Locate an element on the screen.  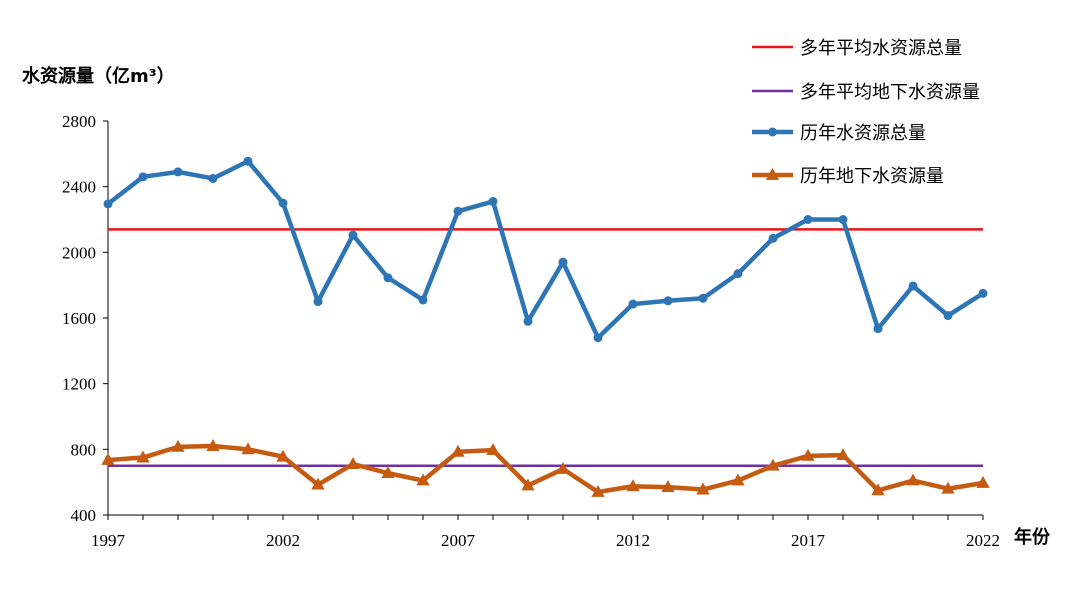
legend-item-历年水资源总量: 历年水资源总量 is located at coordinates (839, 133).